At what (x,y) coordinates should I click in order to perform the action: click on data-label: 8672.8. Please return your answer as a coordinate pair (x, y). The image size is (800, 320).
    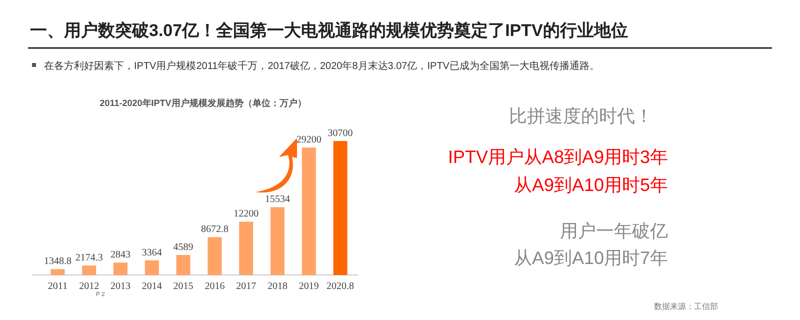
    Looking at the image, I should click on (214, 230).